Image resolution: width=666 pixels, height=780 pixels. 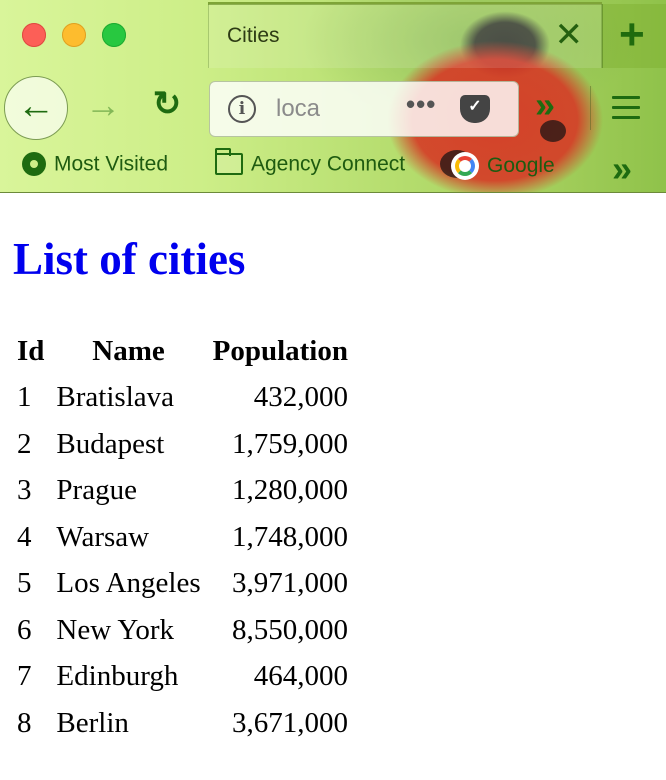 What do you see at coordinates (182, 351) in the screenshot?
I see `table-header-row: Id Name Population` at bounding box center [182, 351].